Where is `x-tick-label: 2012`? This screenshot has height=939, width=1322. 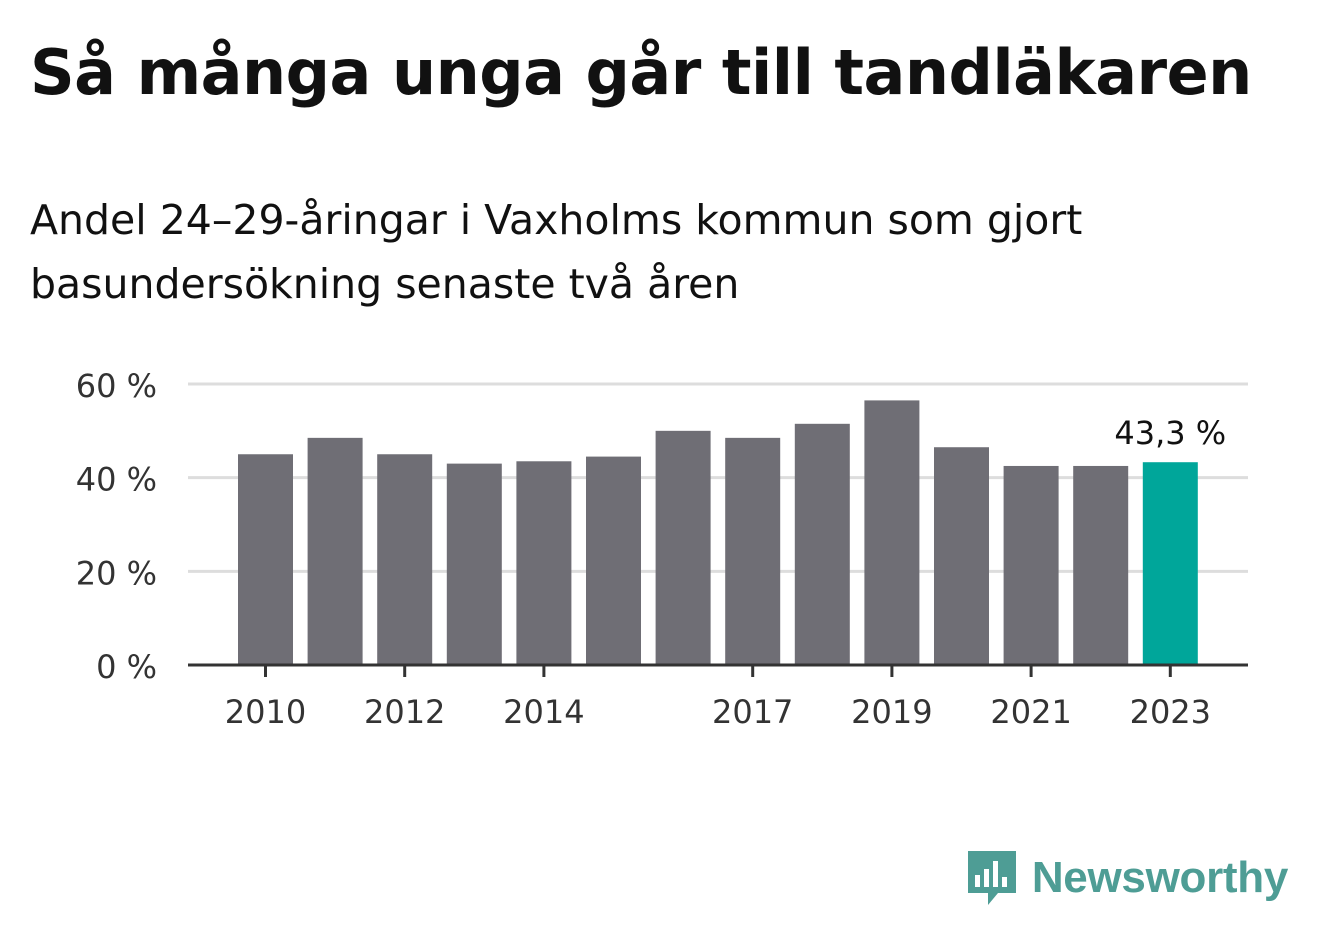 x-tick-label: 2012 is located at coordinates (404, 712).